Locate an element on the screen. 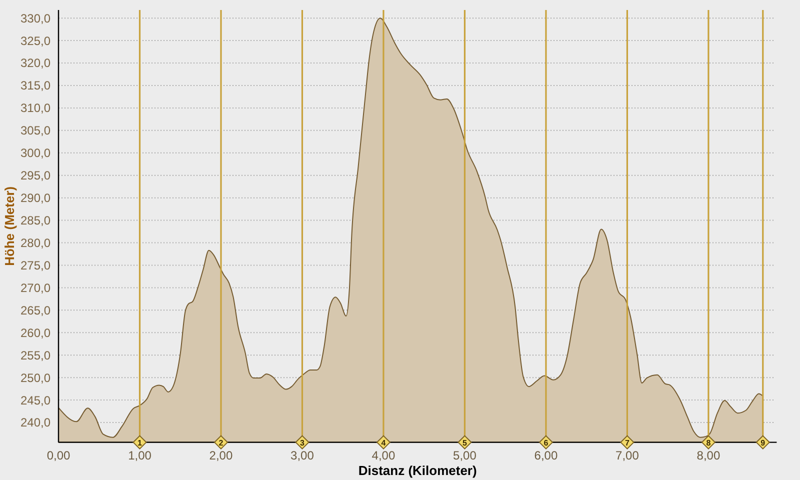 This screenshot has width=800, height=480. y-tick-label: 290,0 is located at coordinates (35, 198).